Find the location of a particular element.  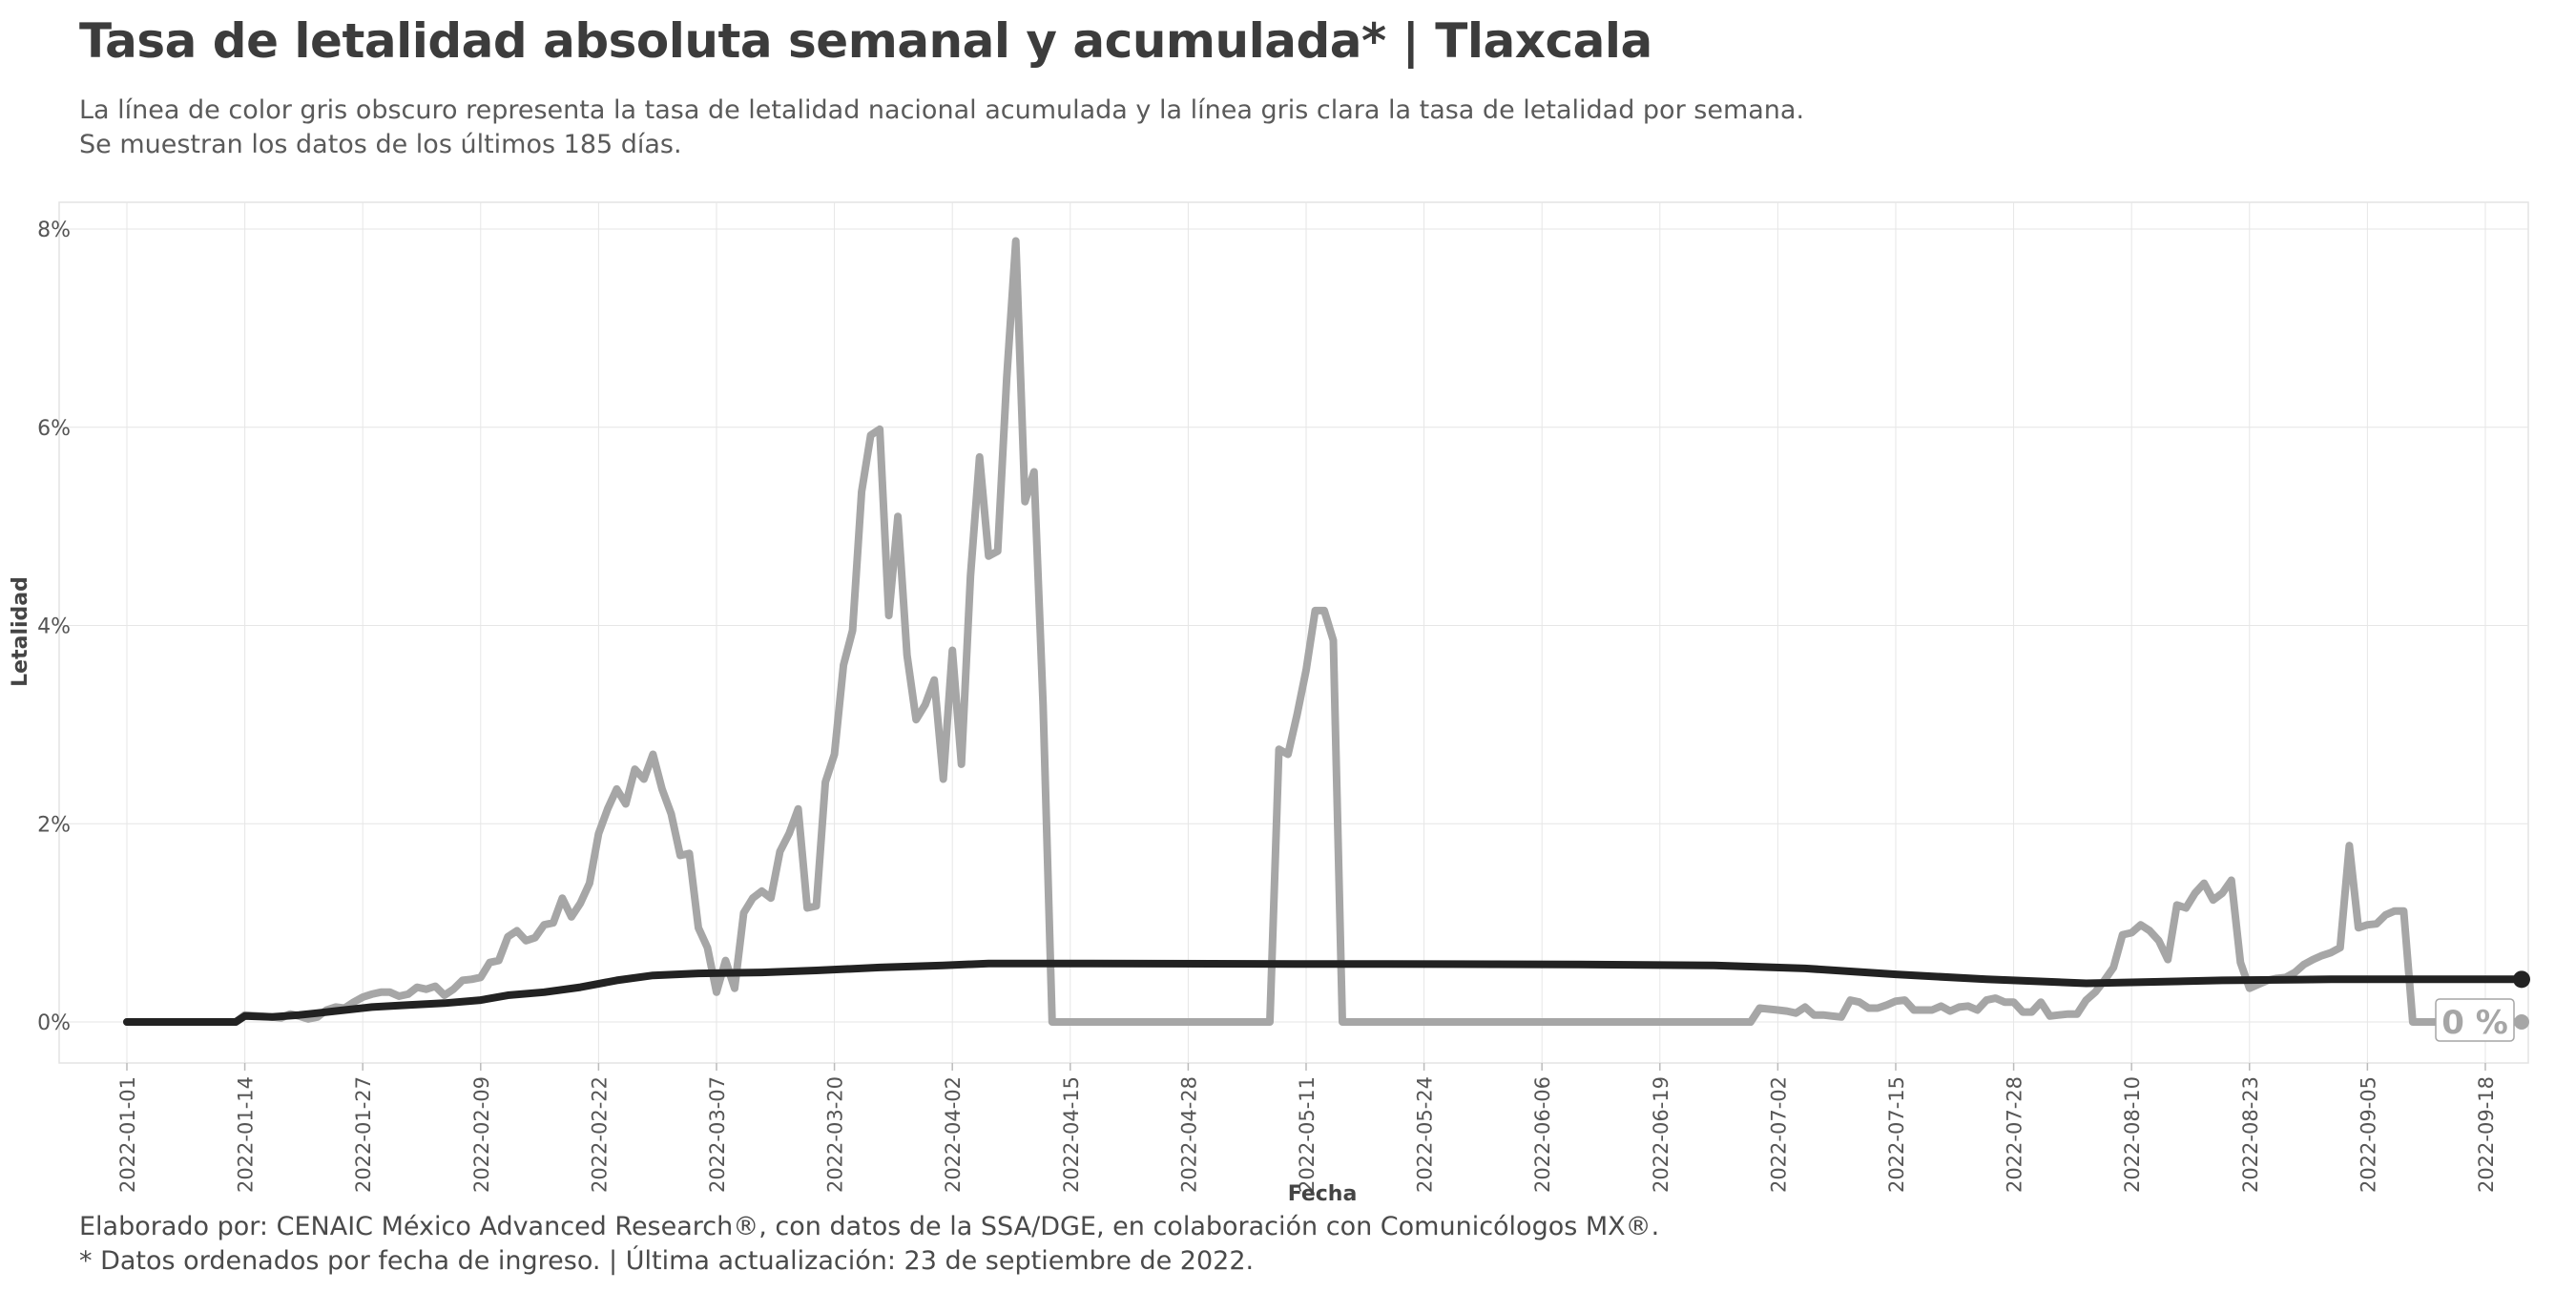

x-tick-label: 2022-05-24 is located at coordinates (1425, 1134).